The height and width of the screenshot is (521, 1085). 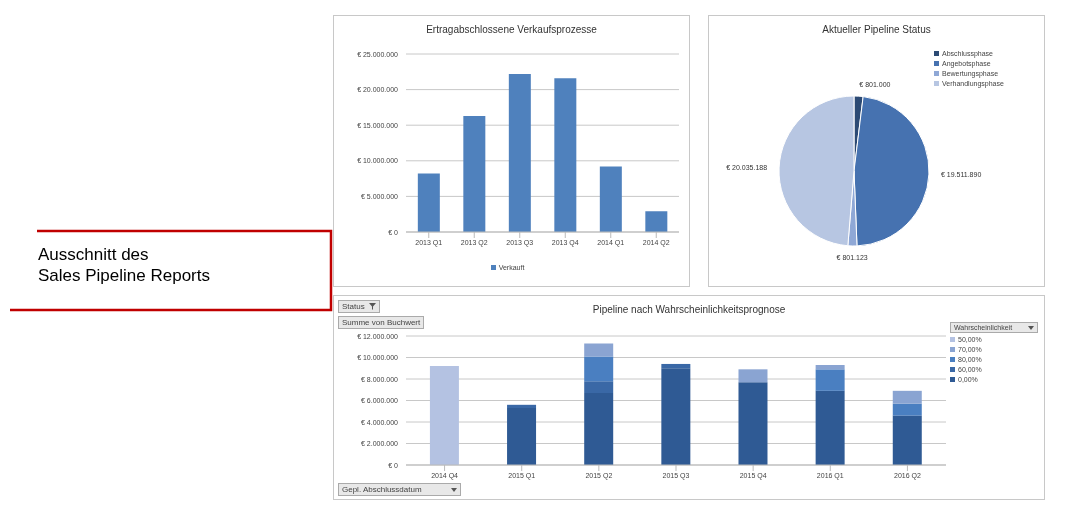 I want to click on text: Status, so click(x=353, y=306).